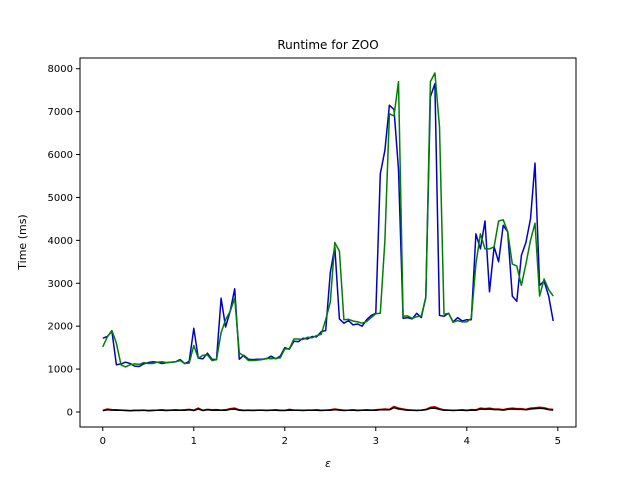  I want to click on y-tick-label: 7000, so click(60, 112).